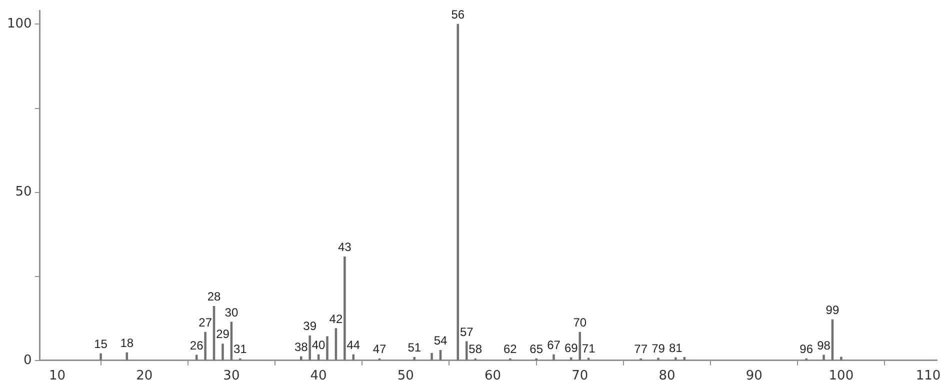 Image resolution: width=951 pixels, height=389 pixels. Describe the element at coordinates (824, 345) in the screenshot. I see `annotation: 98` at that location.